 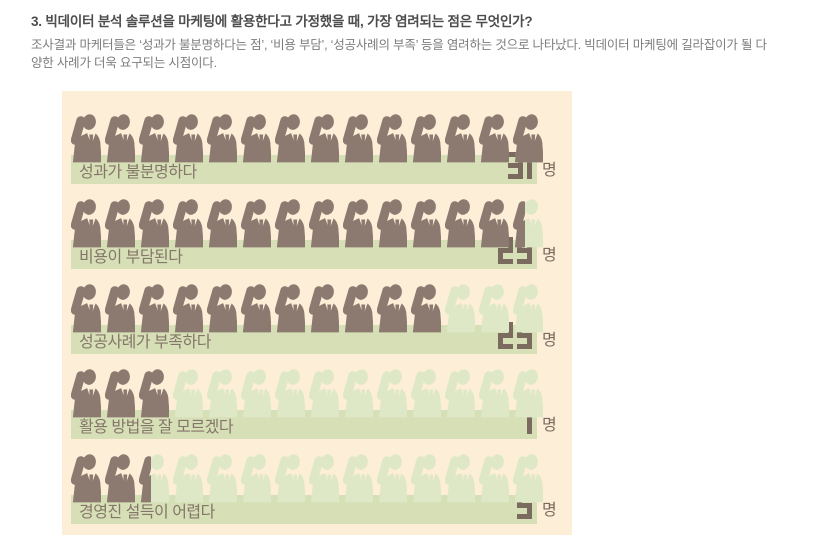 What do you see at coordinates (124, 62) in the screenshot?
I see `body-text-line-2: 양한 사례가 더욱 요구되는 시점이다.` at bounding box center [124, 62].